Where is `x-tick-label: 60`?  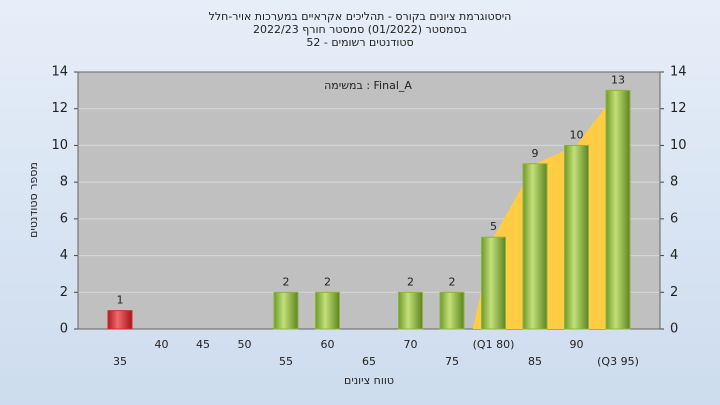 x-tick-label: 60 is located at coordinates (328, 344).